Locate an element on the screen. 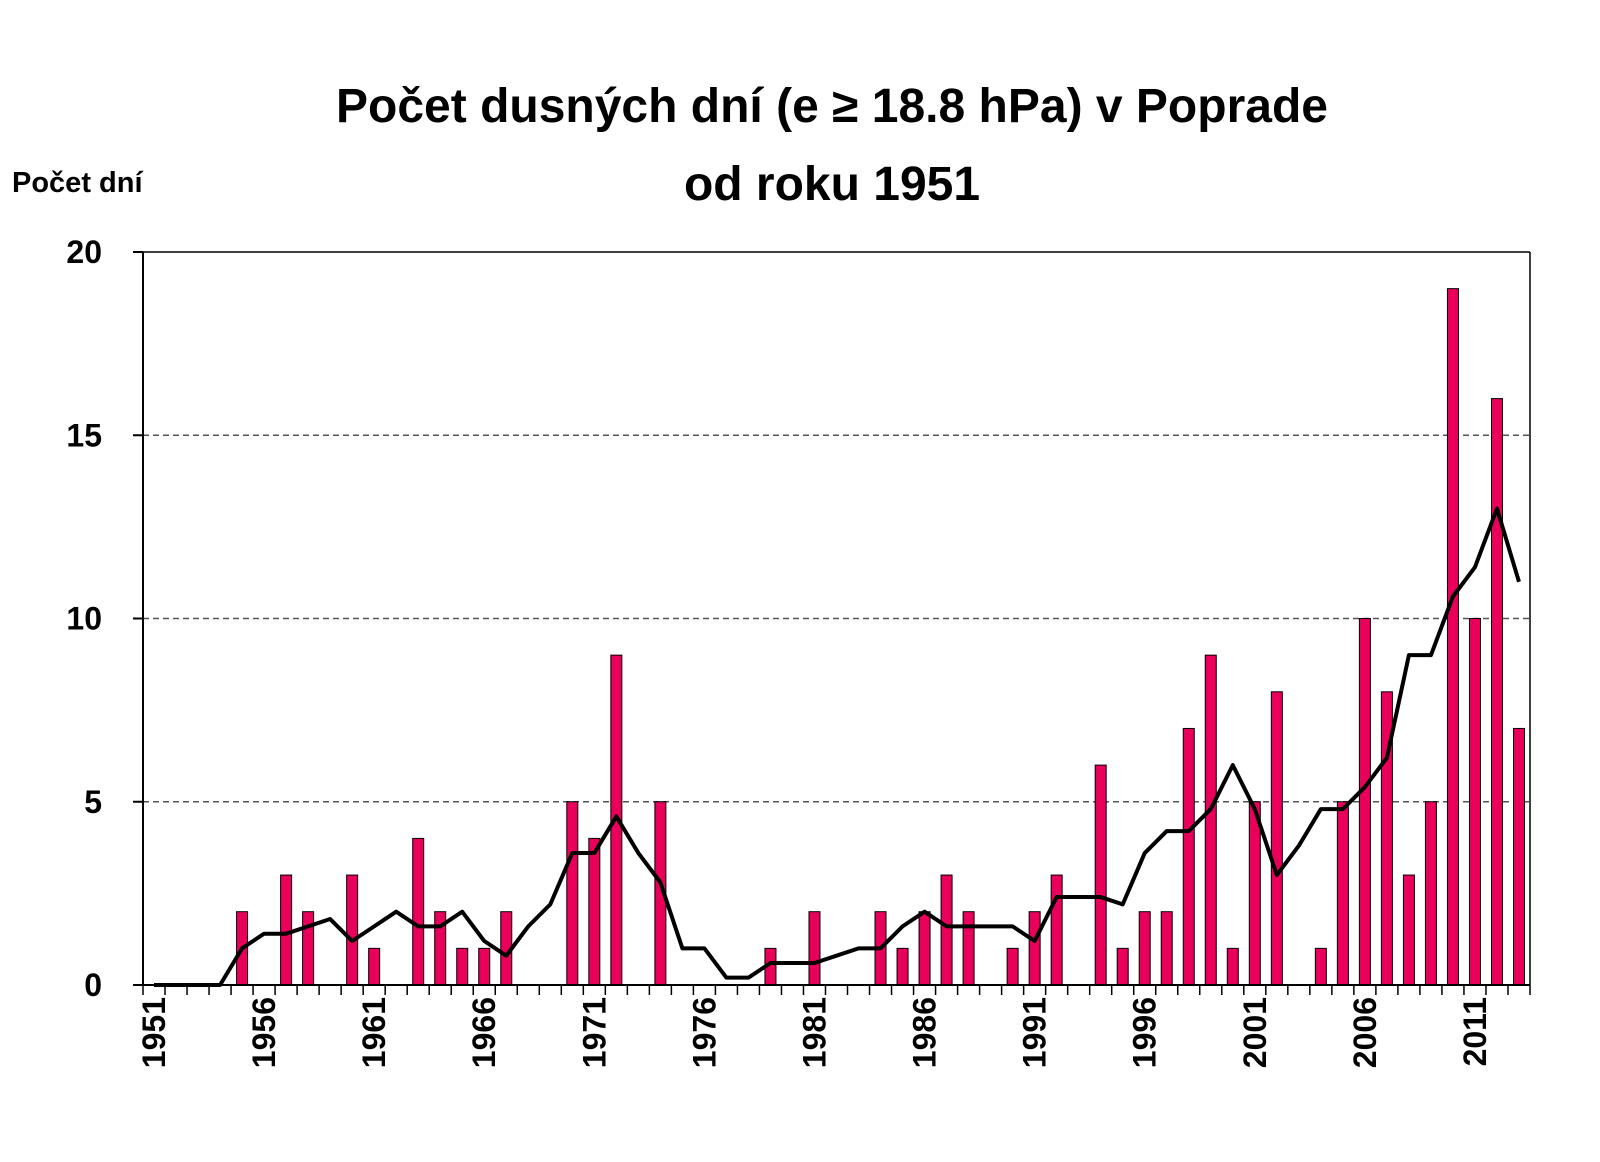 Image resolution: width=1600 pixels, height=1162 pixels. x-tick-label: 1991 is located at coordinates (1035, 1032).